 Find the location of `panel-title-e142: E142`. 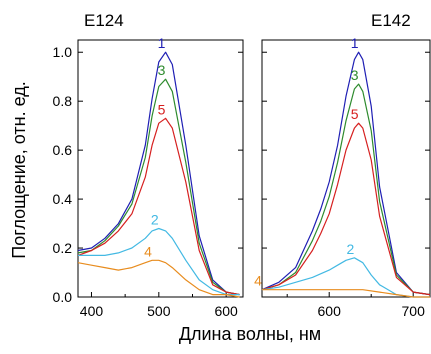

panel-title-e142: E142 is located at coordinates (391, 20).